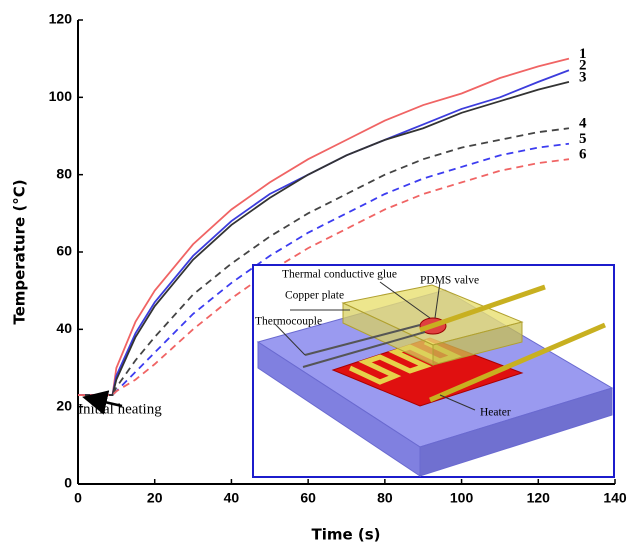 The height and width of the screenshot is (548, 634). I want to click on x-tick-label: 40, so click(232, 498).